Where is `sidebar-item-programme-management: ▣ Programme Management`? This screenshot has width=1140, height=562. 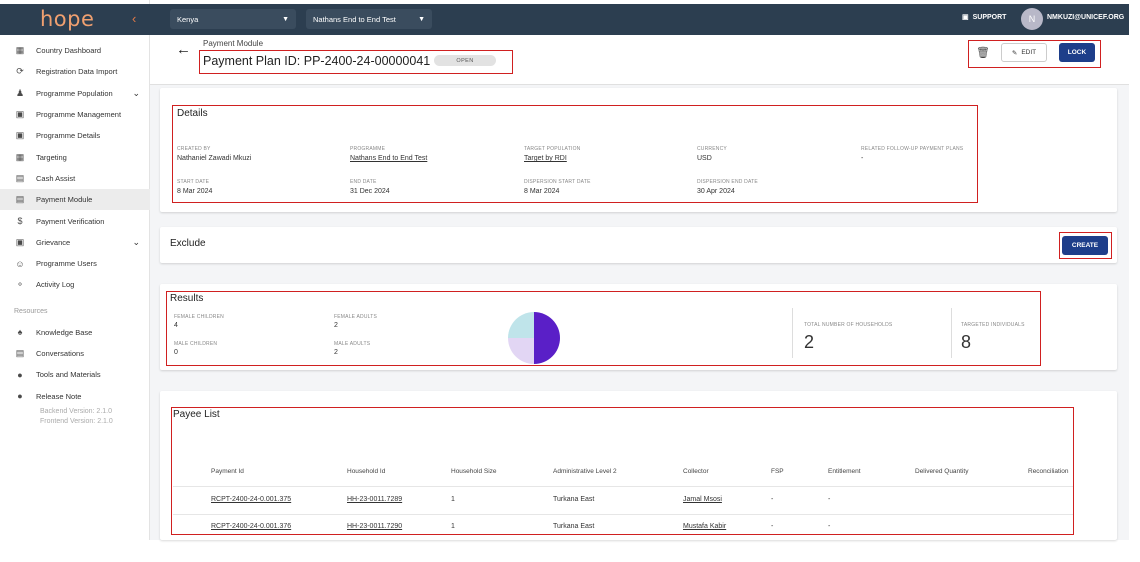
sidebar-item-programme-management: ▣ Programme Management is located at coordinates (75, 114).